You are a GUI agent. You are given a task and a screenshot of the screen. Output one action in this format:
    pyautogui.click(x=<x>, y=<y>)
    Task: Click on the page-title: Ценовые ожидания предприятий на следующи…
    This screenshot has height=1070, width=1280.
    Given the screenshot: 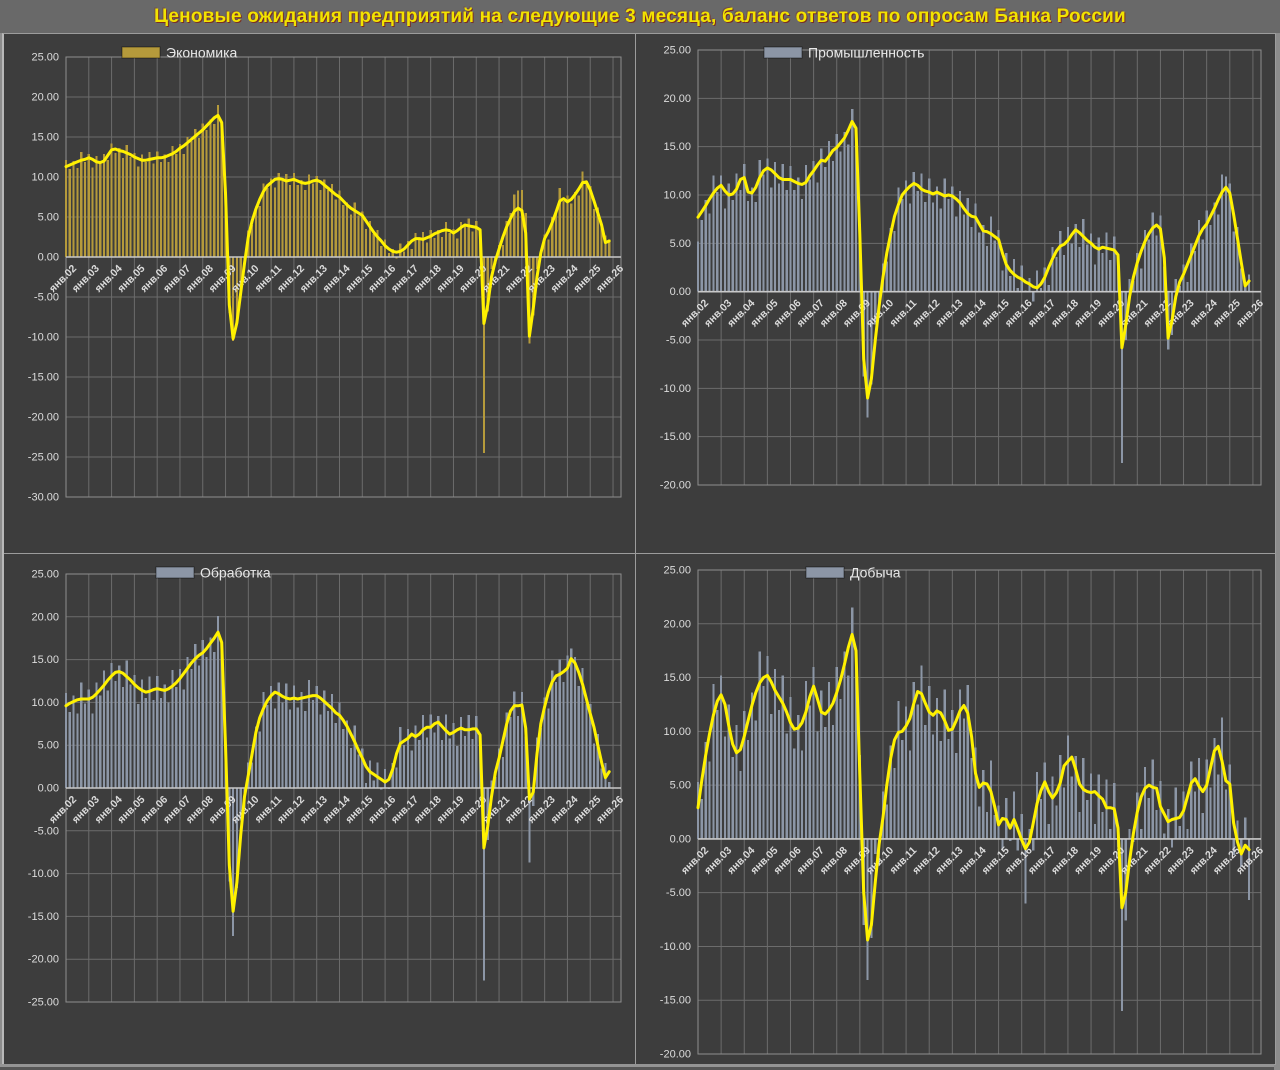 What is the action you would take?
    pyautogui.click(x=640, y=16)
    